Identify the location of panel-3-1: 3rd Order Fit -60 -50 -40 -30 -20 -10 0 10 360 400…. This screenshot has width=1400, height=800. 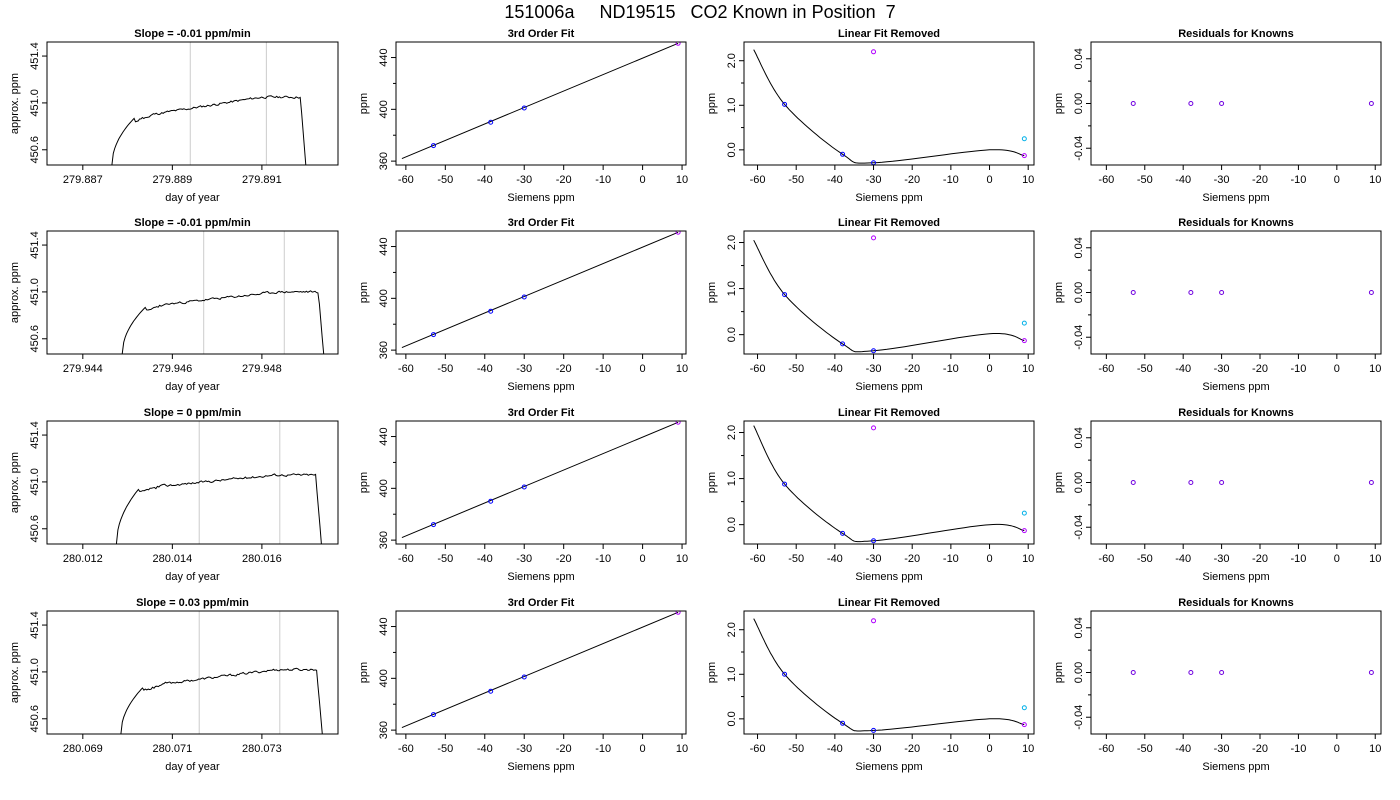
(523, 685).